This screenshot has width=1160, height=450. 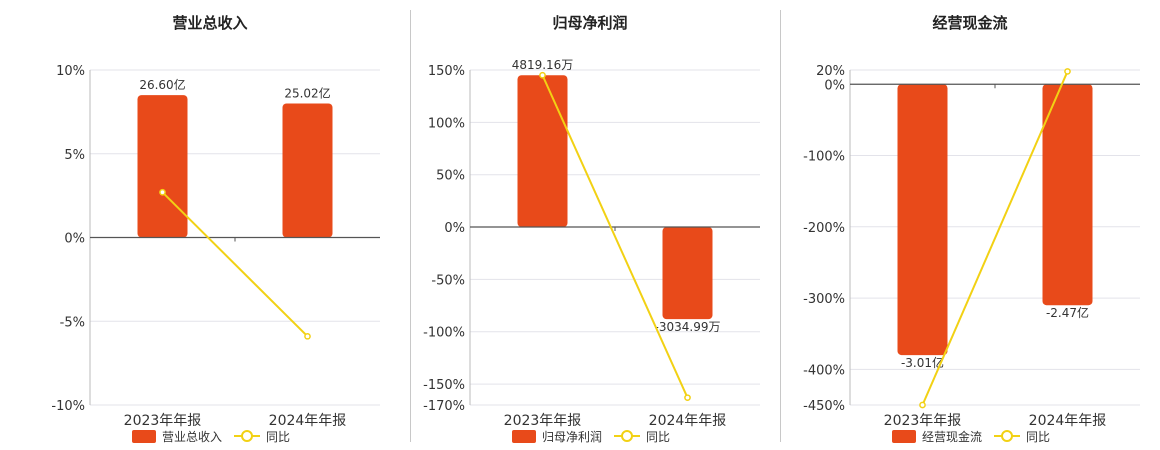 What do you see at coordinates (70, 71) in the screenshot?
I see `y-tick-label: 10%` at bounding box center [70, 71].